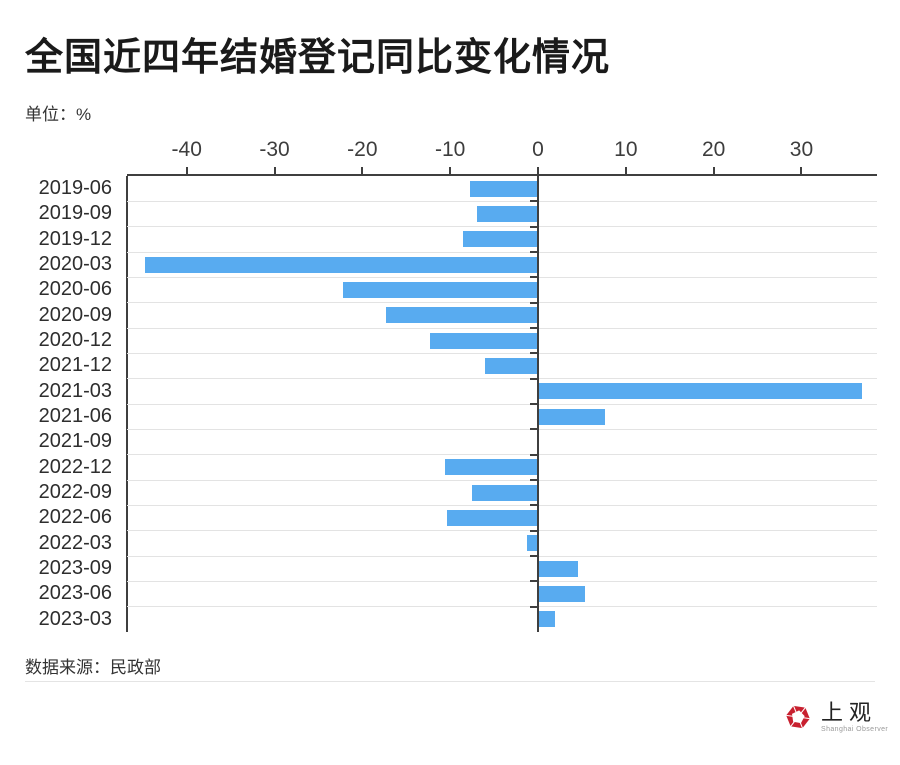 Image resolution: width=900 pixels, height=765 pixels. Describe the element at coordinates (318, 58) in the screenshot. I see `chart-title: 全国近四年结婚登记同比变化情况` at that location.